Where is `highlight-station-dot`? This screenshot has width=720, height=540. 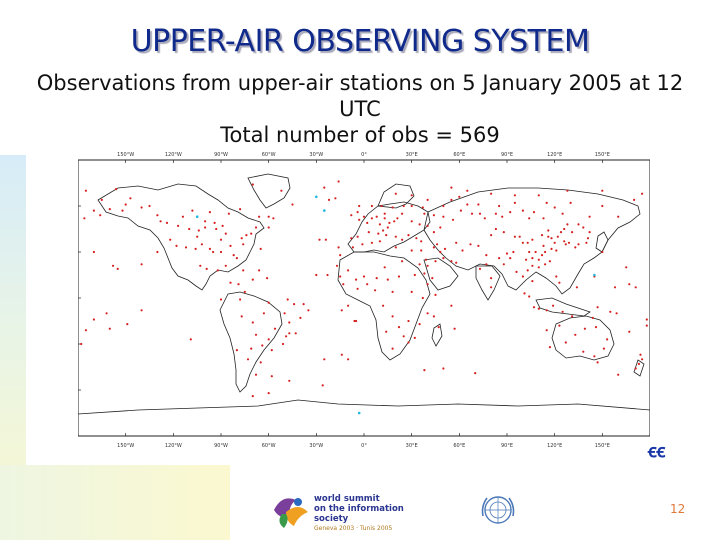 highlight-station-dot is located at coordinates (316, 197).